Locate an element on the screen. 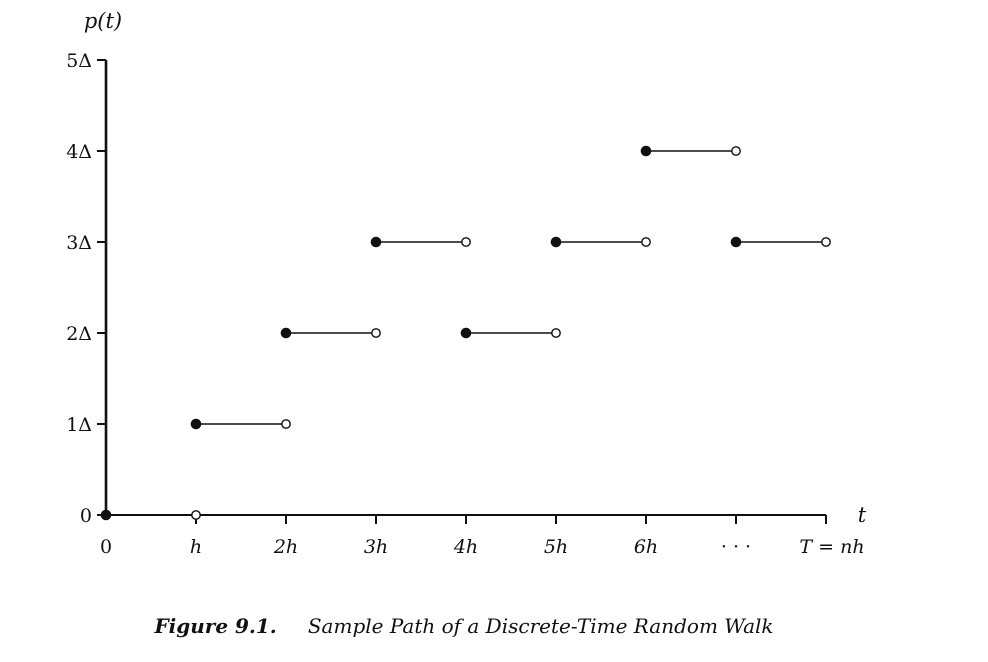  x-tick-label: h is located at coordinates (196, 547).